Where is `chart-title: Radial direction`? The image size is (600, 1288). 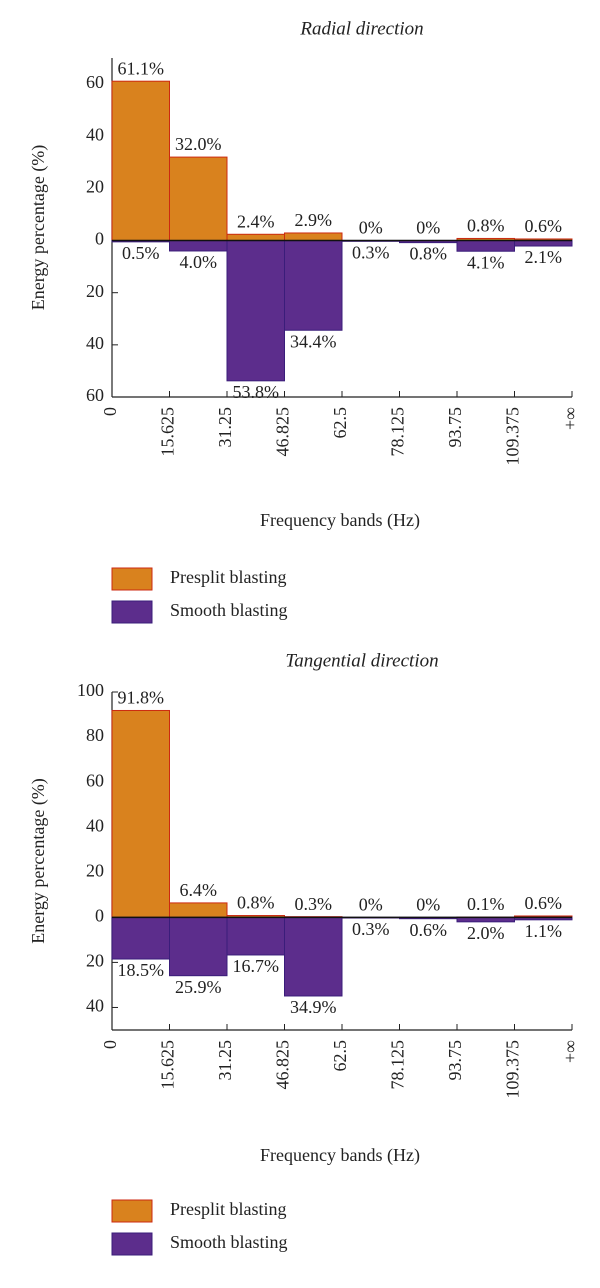 chart-title: Radial direction is located at coordinates (361, 28).